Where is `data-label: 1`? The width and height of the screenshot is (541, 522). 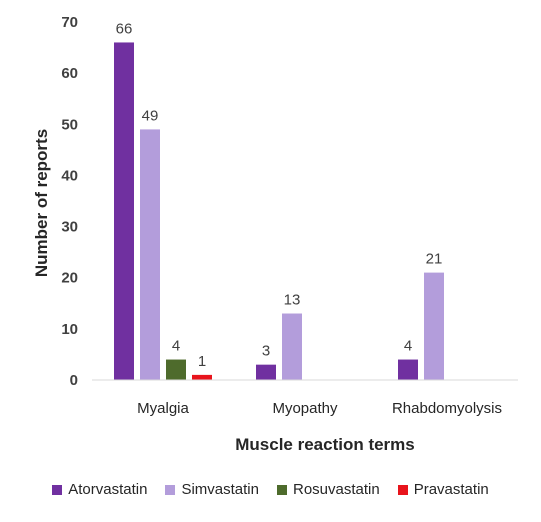
data-label: 1 is located at coordinates (202, 361).